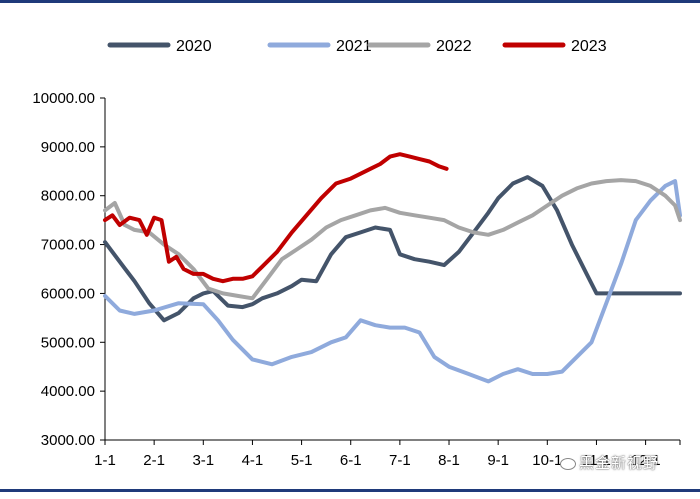 The image size is (700, 499). Describe the element at coordinates (302, 460) in the screenshot. I see `x-tick-label: 5-1` at that location.